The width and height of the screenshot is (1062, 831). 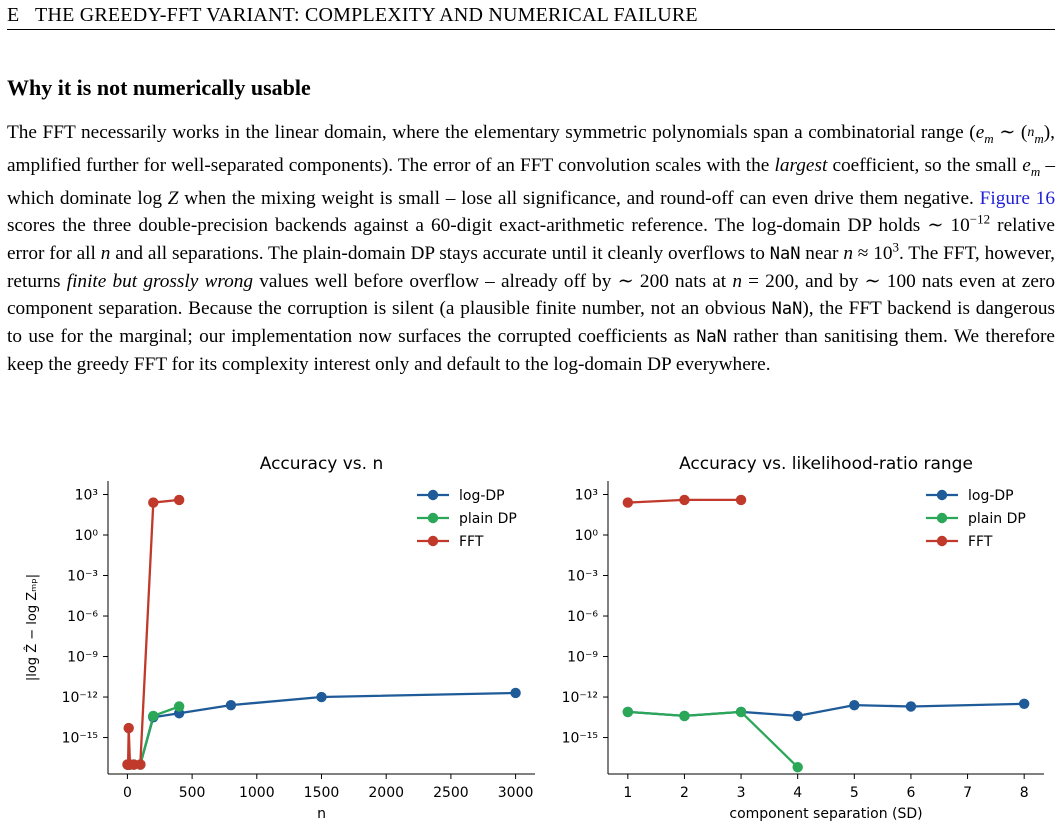 I want to click on x-tick-label: 7, so click(x=967, y=793).